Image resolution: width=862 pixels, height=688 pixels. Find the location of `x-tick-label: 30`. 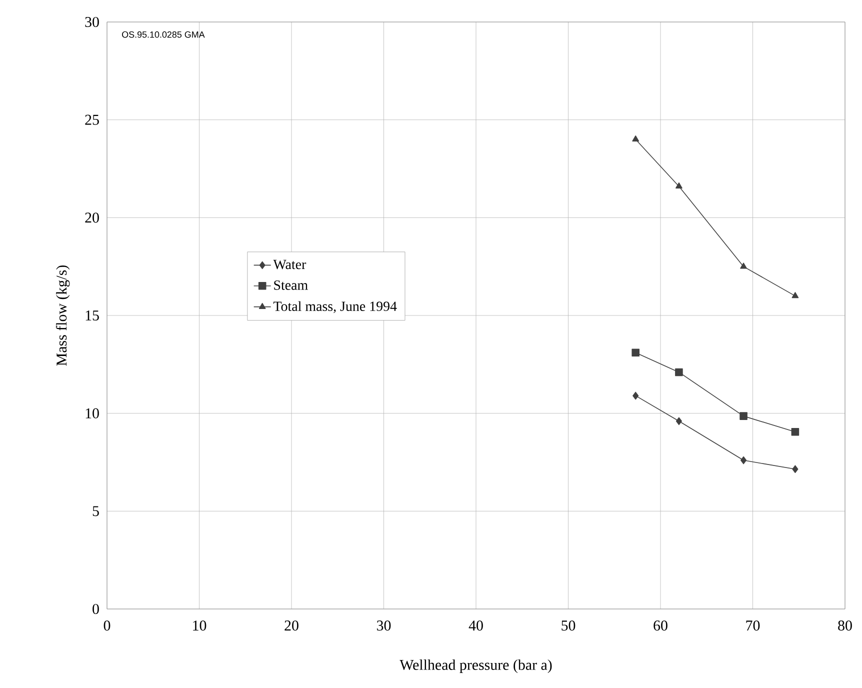

x-tick-label: 30 is located at coordinates (384, 625).